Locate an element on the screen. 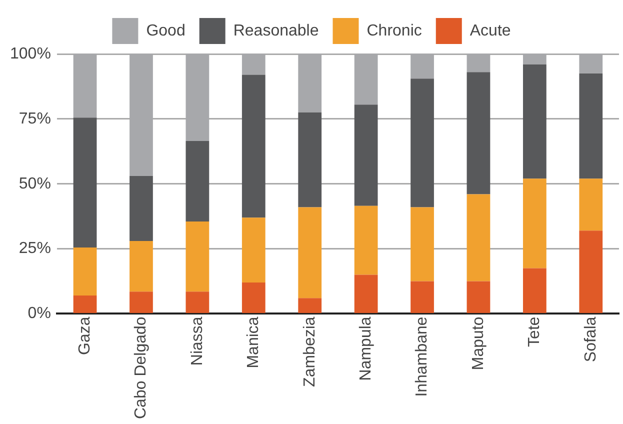 This screenshot has height=424, width=623. y-tick-label: 50% is located at coordinates (34, 183).